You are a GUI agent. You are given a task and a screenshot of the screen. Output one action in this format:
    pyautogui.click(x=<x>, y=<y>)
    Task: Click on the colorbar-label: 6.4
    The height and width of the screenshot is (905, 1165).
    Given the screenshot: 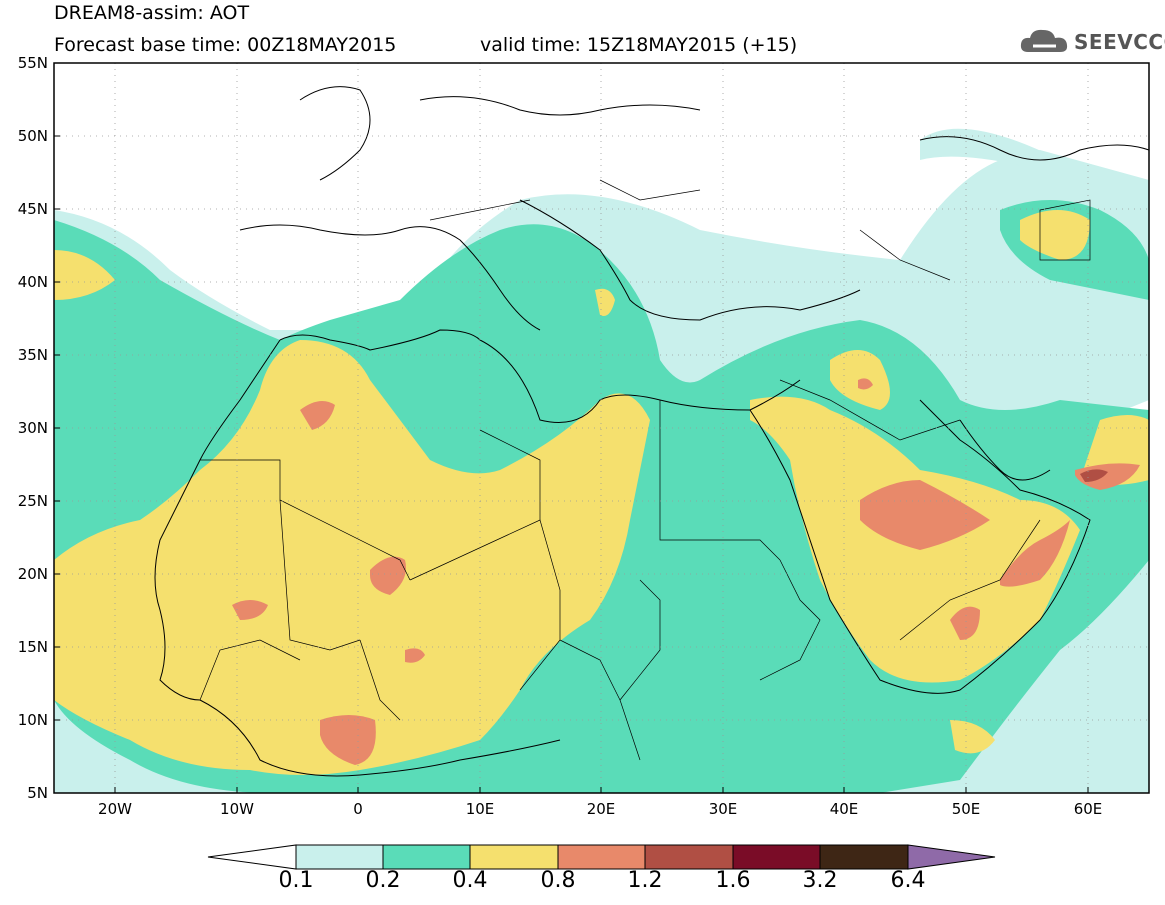 What is the action you would take?
    pyautogui.click(x=908, y=880)
    